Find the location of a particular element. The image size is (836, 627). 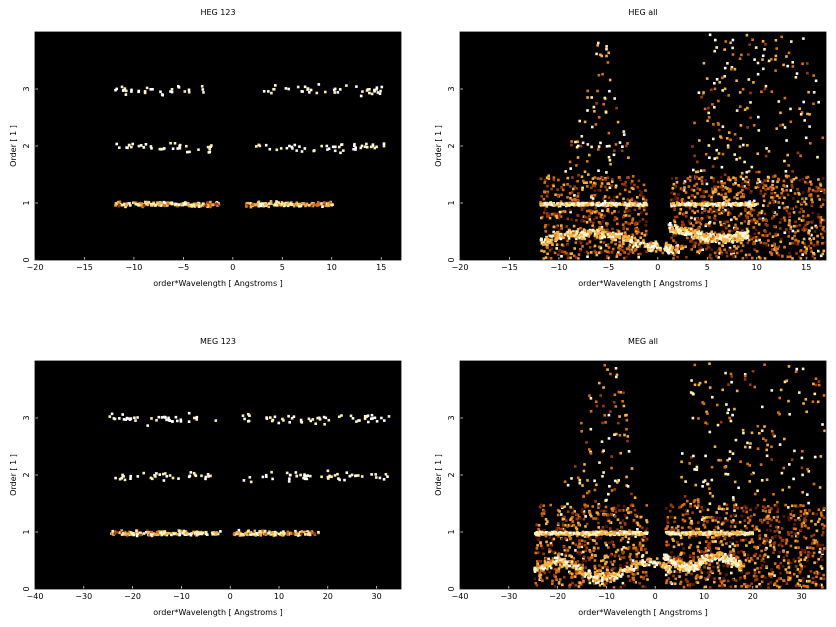

y-tick-label: 1 is located at coordinates (26, 202).